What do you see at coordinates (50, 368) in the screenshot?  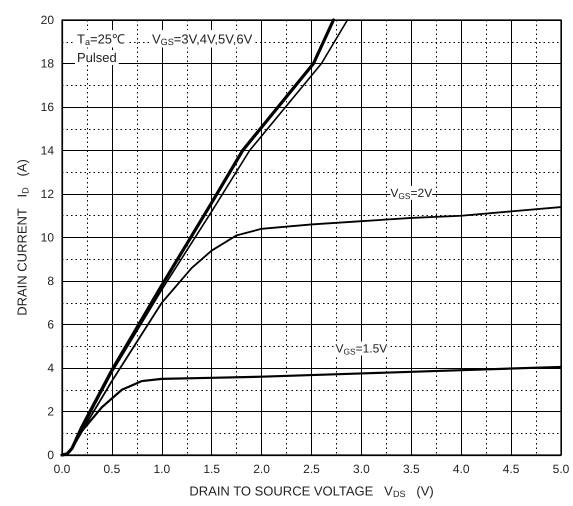 I see `y-tick-label: 4` at bounding box center [50, 368].